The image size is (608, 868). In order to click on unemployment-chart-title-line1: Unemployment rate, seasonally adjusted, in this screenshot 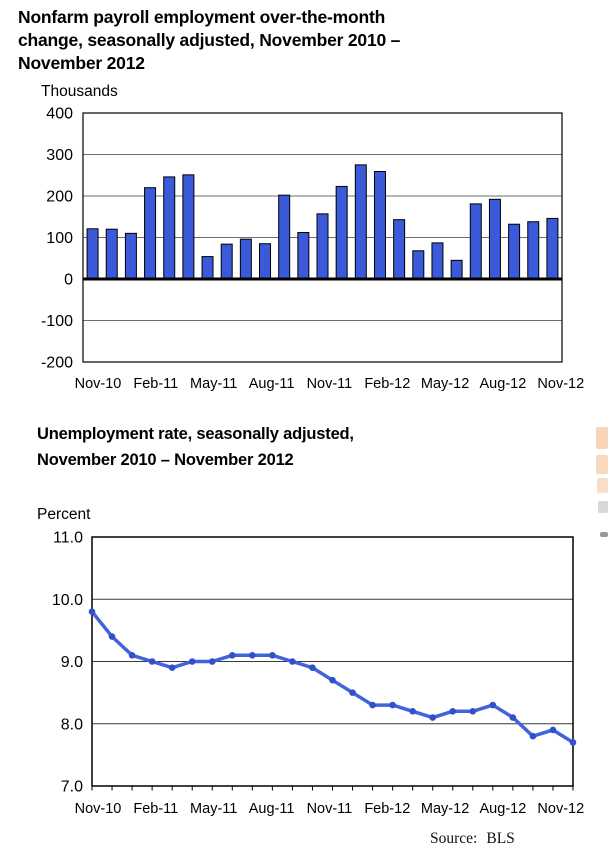, I will do `click(195, 434)`.